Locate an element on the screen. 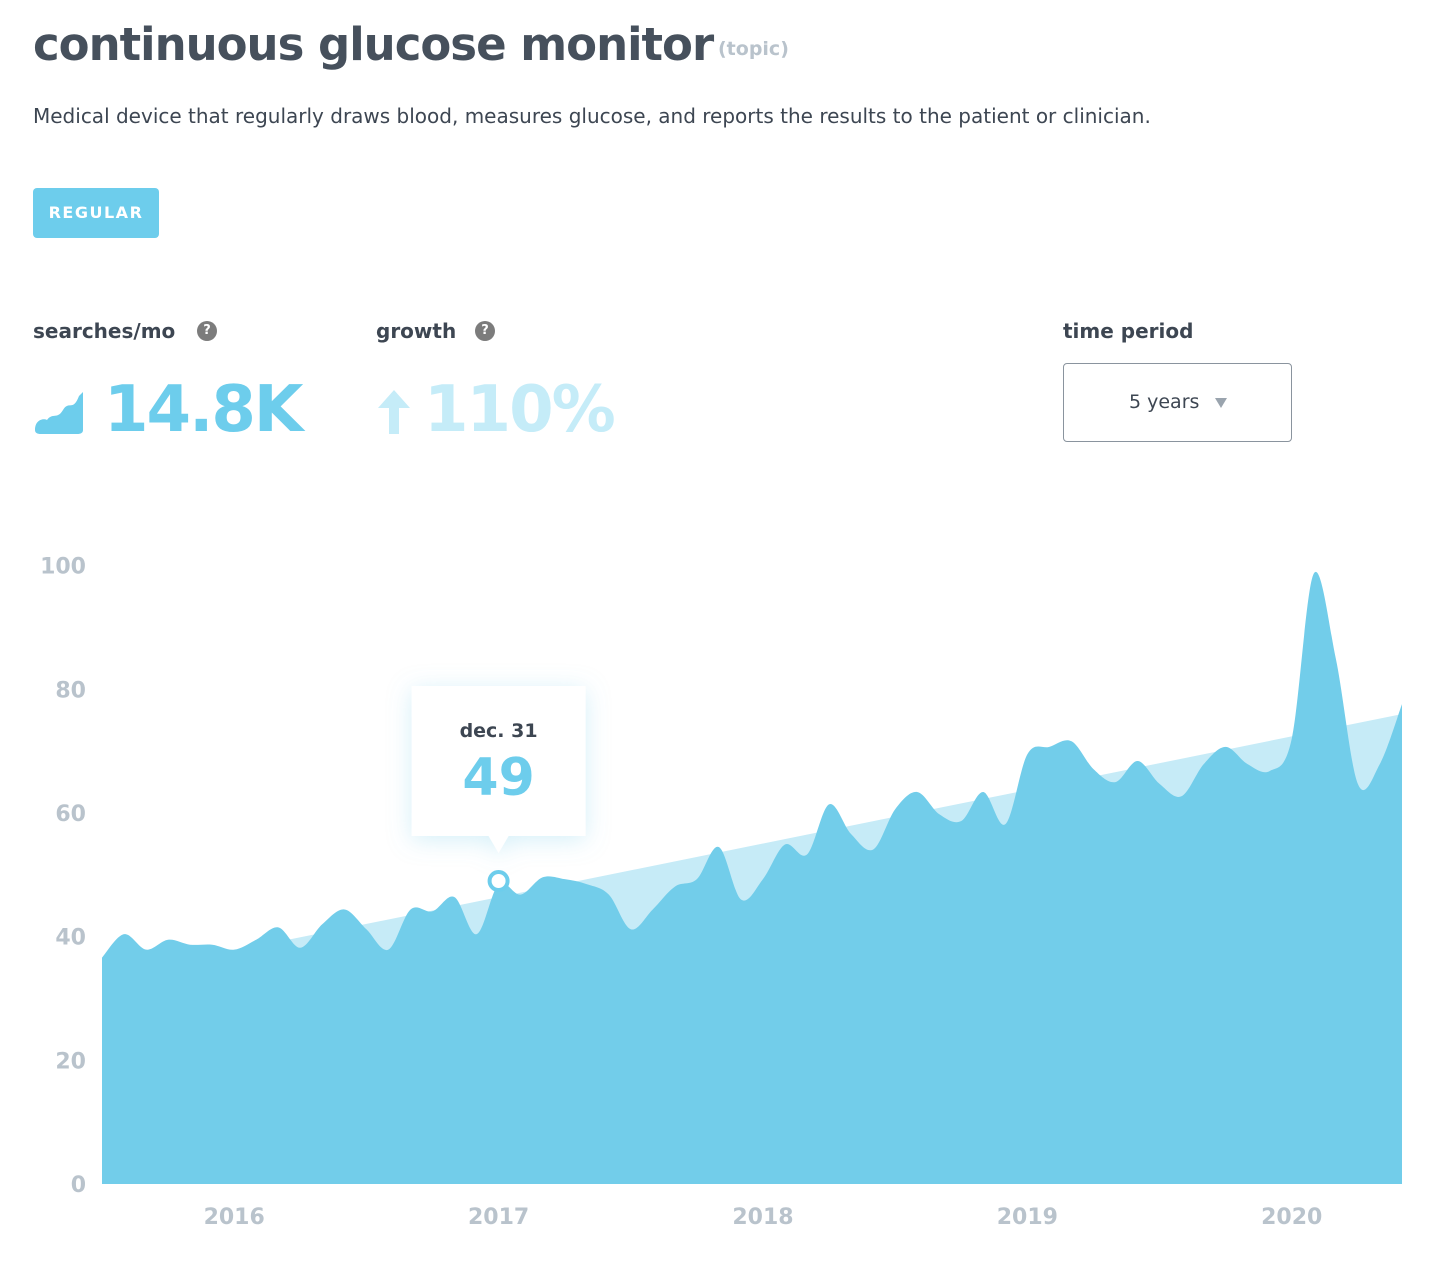  y-tick-label: 60 is located at coordinates (70, 814).